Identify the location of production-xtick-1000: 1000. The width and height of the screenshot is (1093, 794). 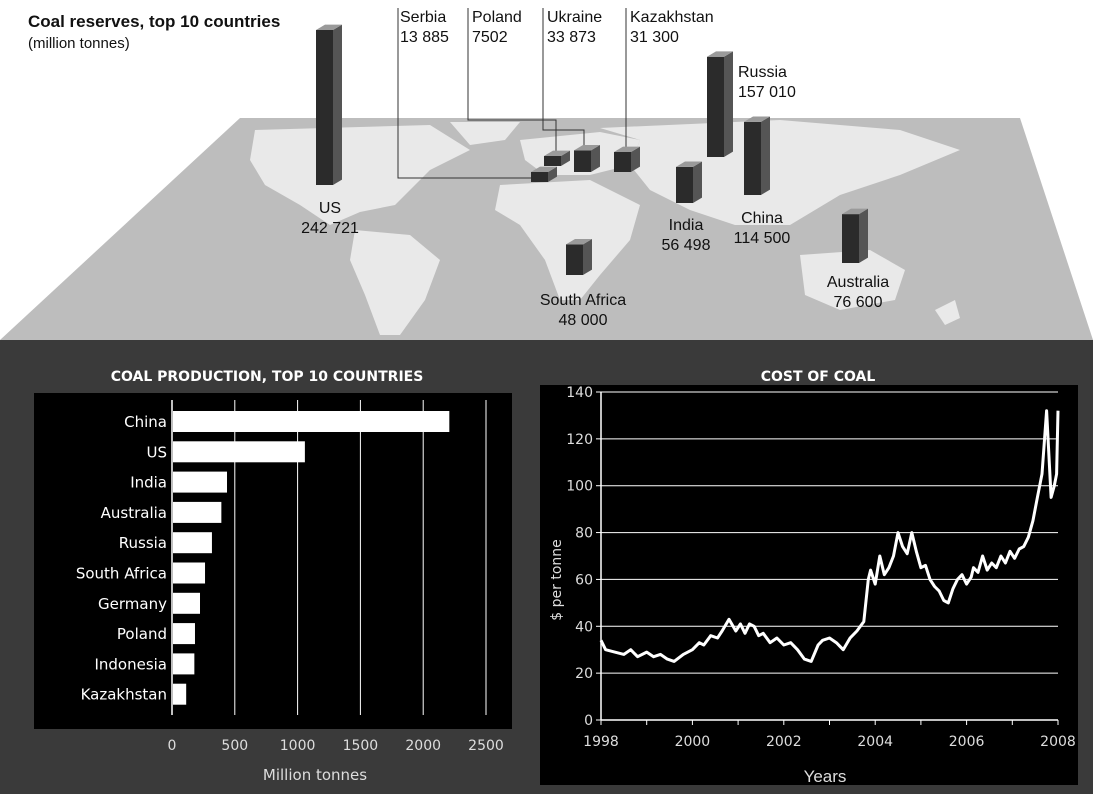
(298, 746).